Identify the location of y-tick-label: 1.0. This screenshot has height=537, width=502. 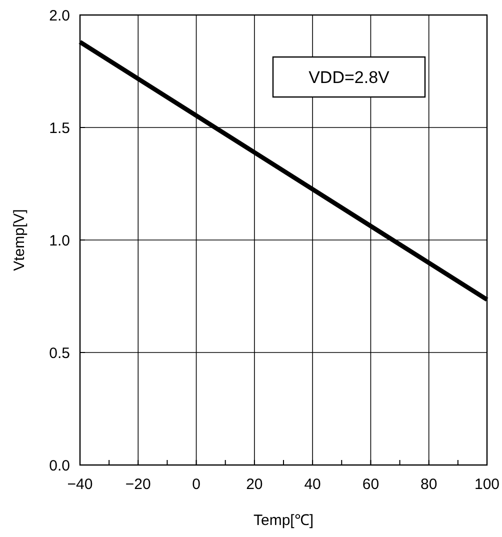
(59, 241).